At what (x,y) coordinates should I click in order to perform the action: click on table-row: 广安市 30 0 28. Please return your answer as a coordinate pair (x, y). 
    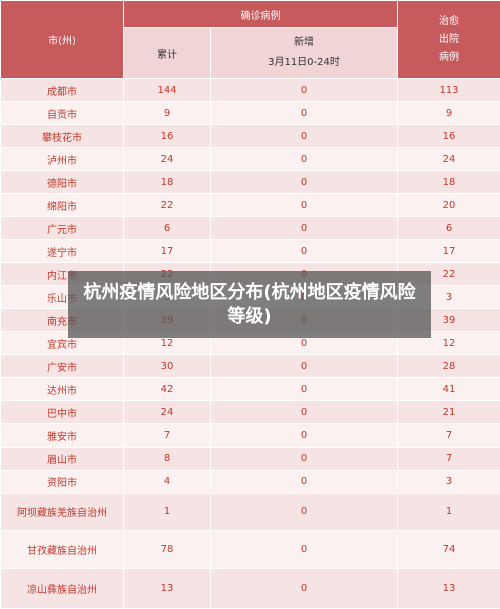
    Looking at the image, I should click on (250, 366).